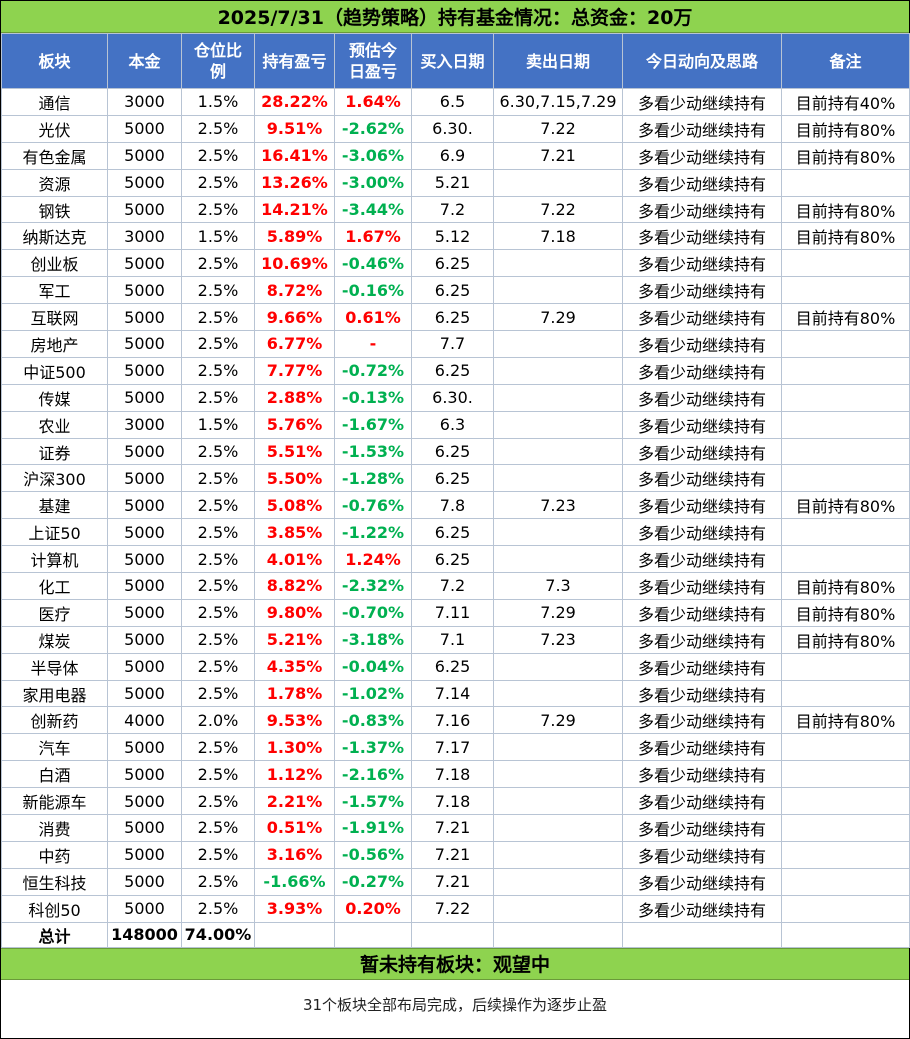  I want to click on cell-buy-date: 6.30., so click(452, 128).